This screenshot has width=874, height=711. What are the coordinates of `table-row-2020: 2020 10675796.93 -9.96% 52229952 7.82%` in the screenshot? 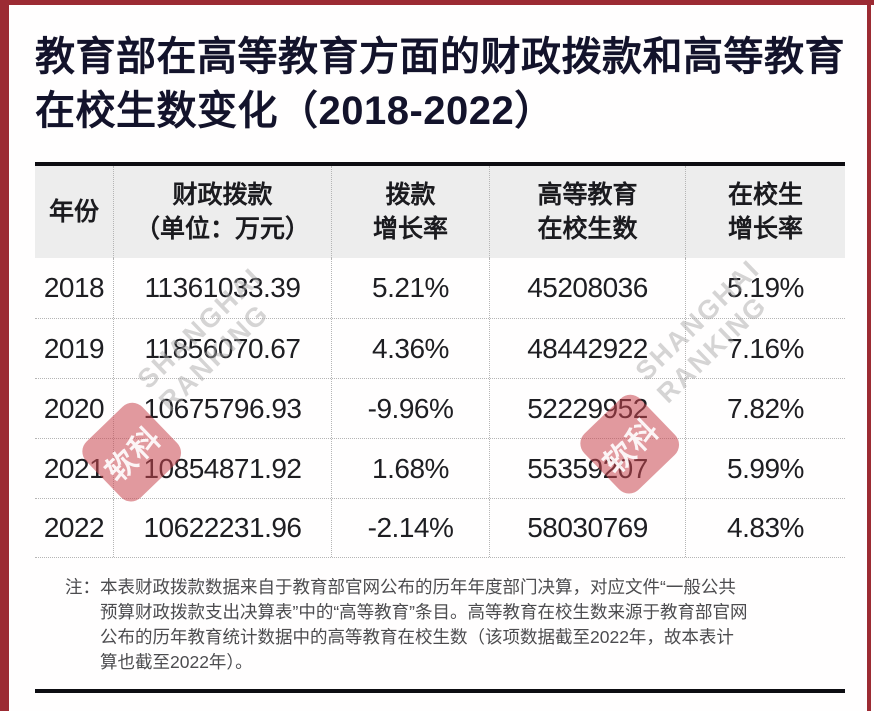 It's located at (440, 408).